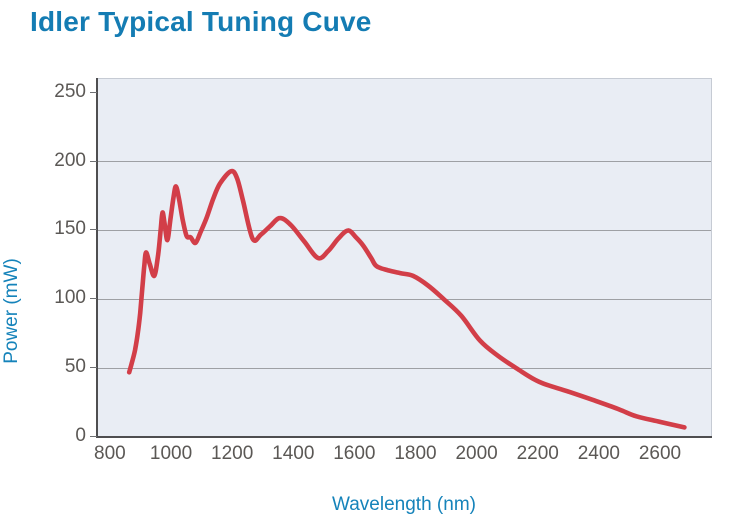  Describe the element at coordinates (171, 453) in the screenshot. I see `x-tick-label: 1000` at that location.